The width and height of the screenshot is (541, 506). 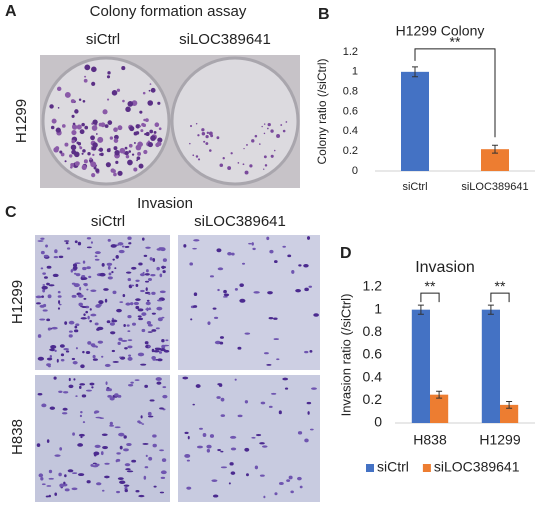 I want to click on column-label: siCtrl, so click(x=108, y=221).